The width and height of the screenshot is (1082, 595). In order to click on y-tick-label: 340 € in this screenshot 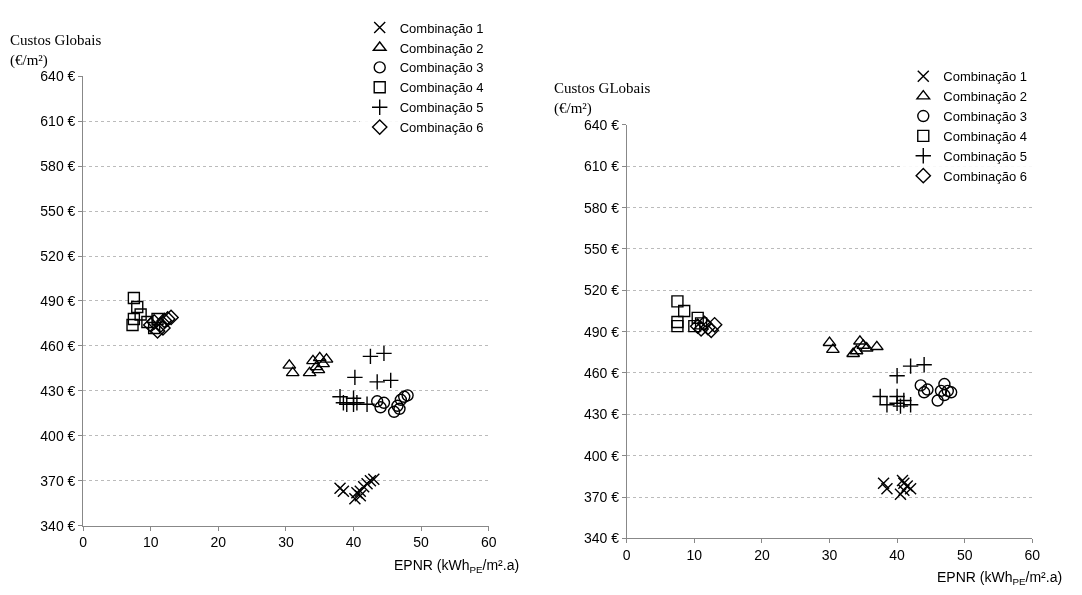, I will do `click(58, 525)`.